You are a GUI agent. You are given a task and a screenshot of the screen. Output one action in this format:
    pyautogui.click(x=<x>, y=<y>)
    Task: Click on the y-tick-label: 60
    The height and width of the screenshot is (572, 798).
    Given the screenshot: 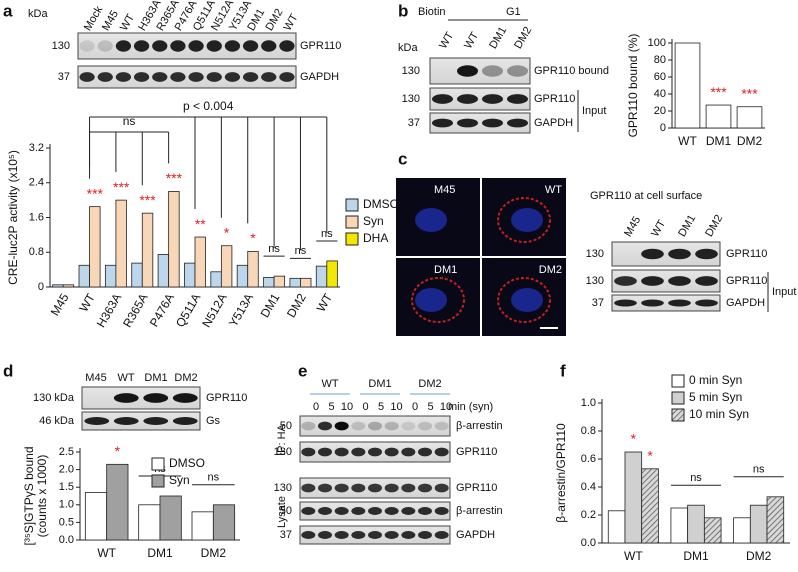 What is the action you would take?
    pyautogui.click(x=660, y=77)
    